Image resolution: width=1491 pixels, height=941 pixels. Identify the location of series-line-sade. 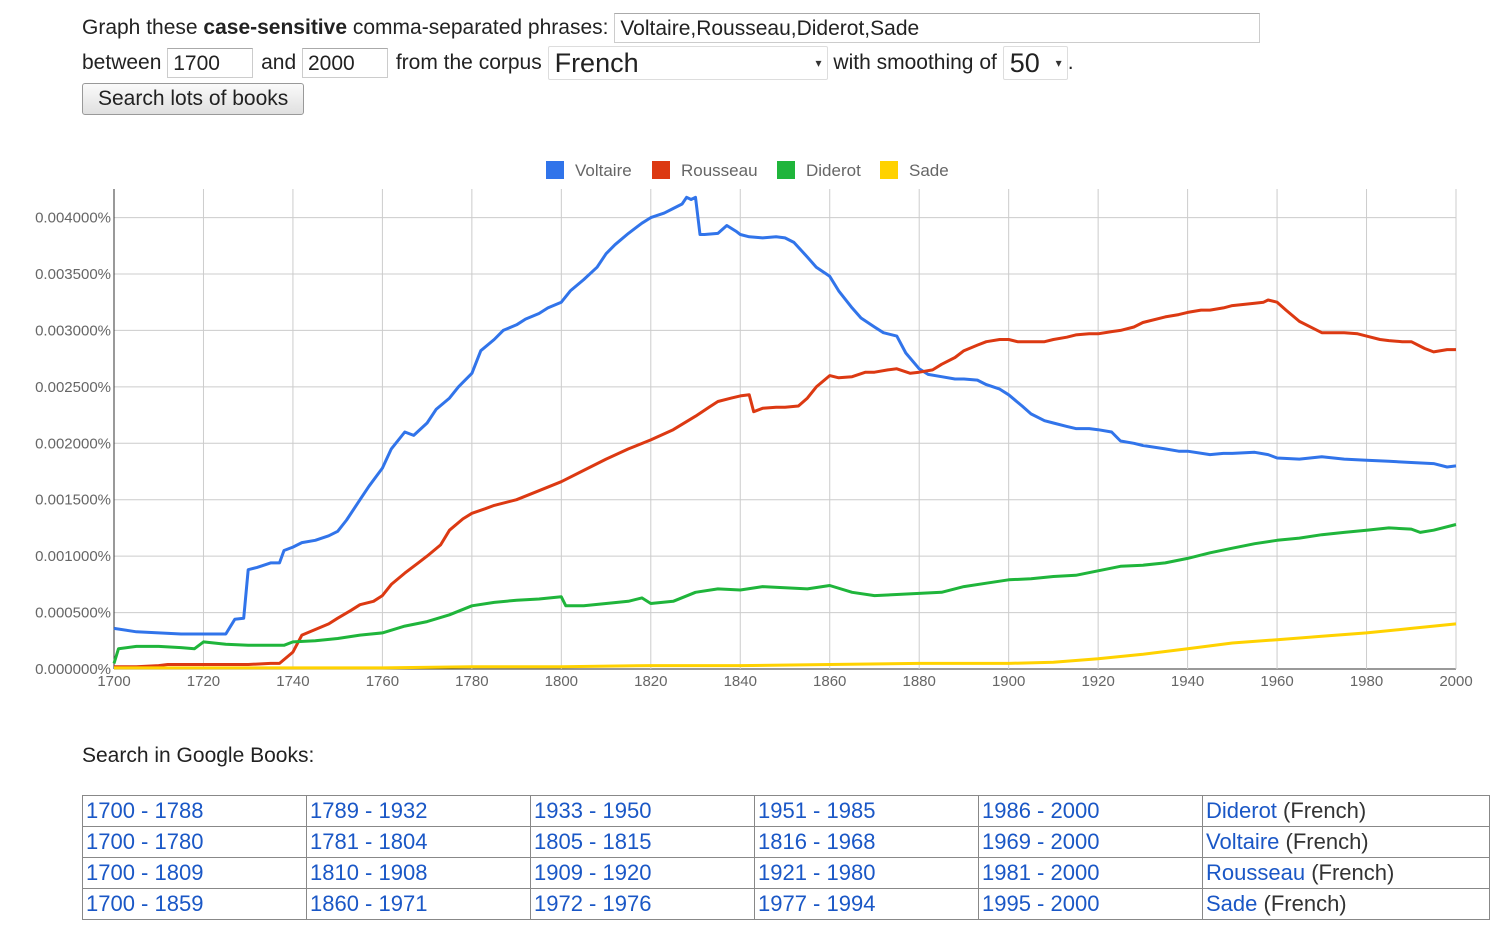
(785, 646).